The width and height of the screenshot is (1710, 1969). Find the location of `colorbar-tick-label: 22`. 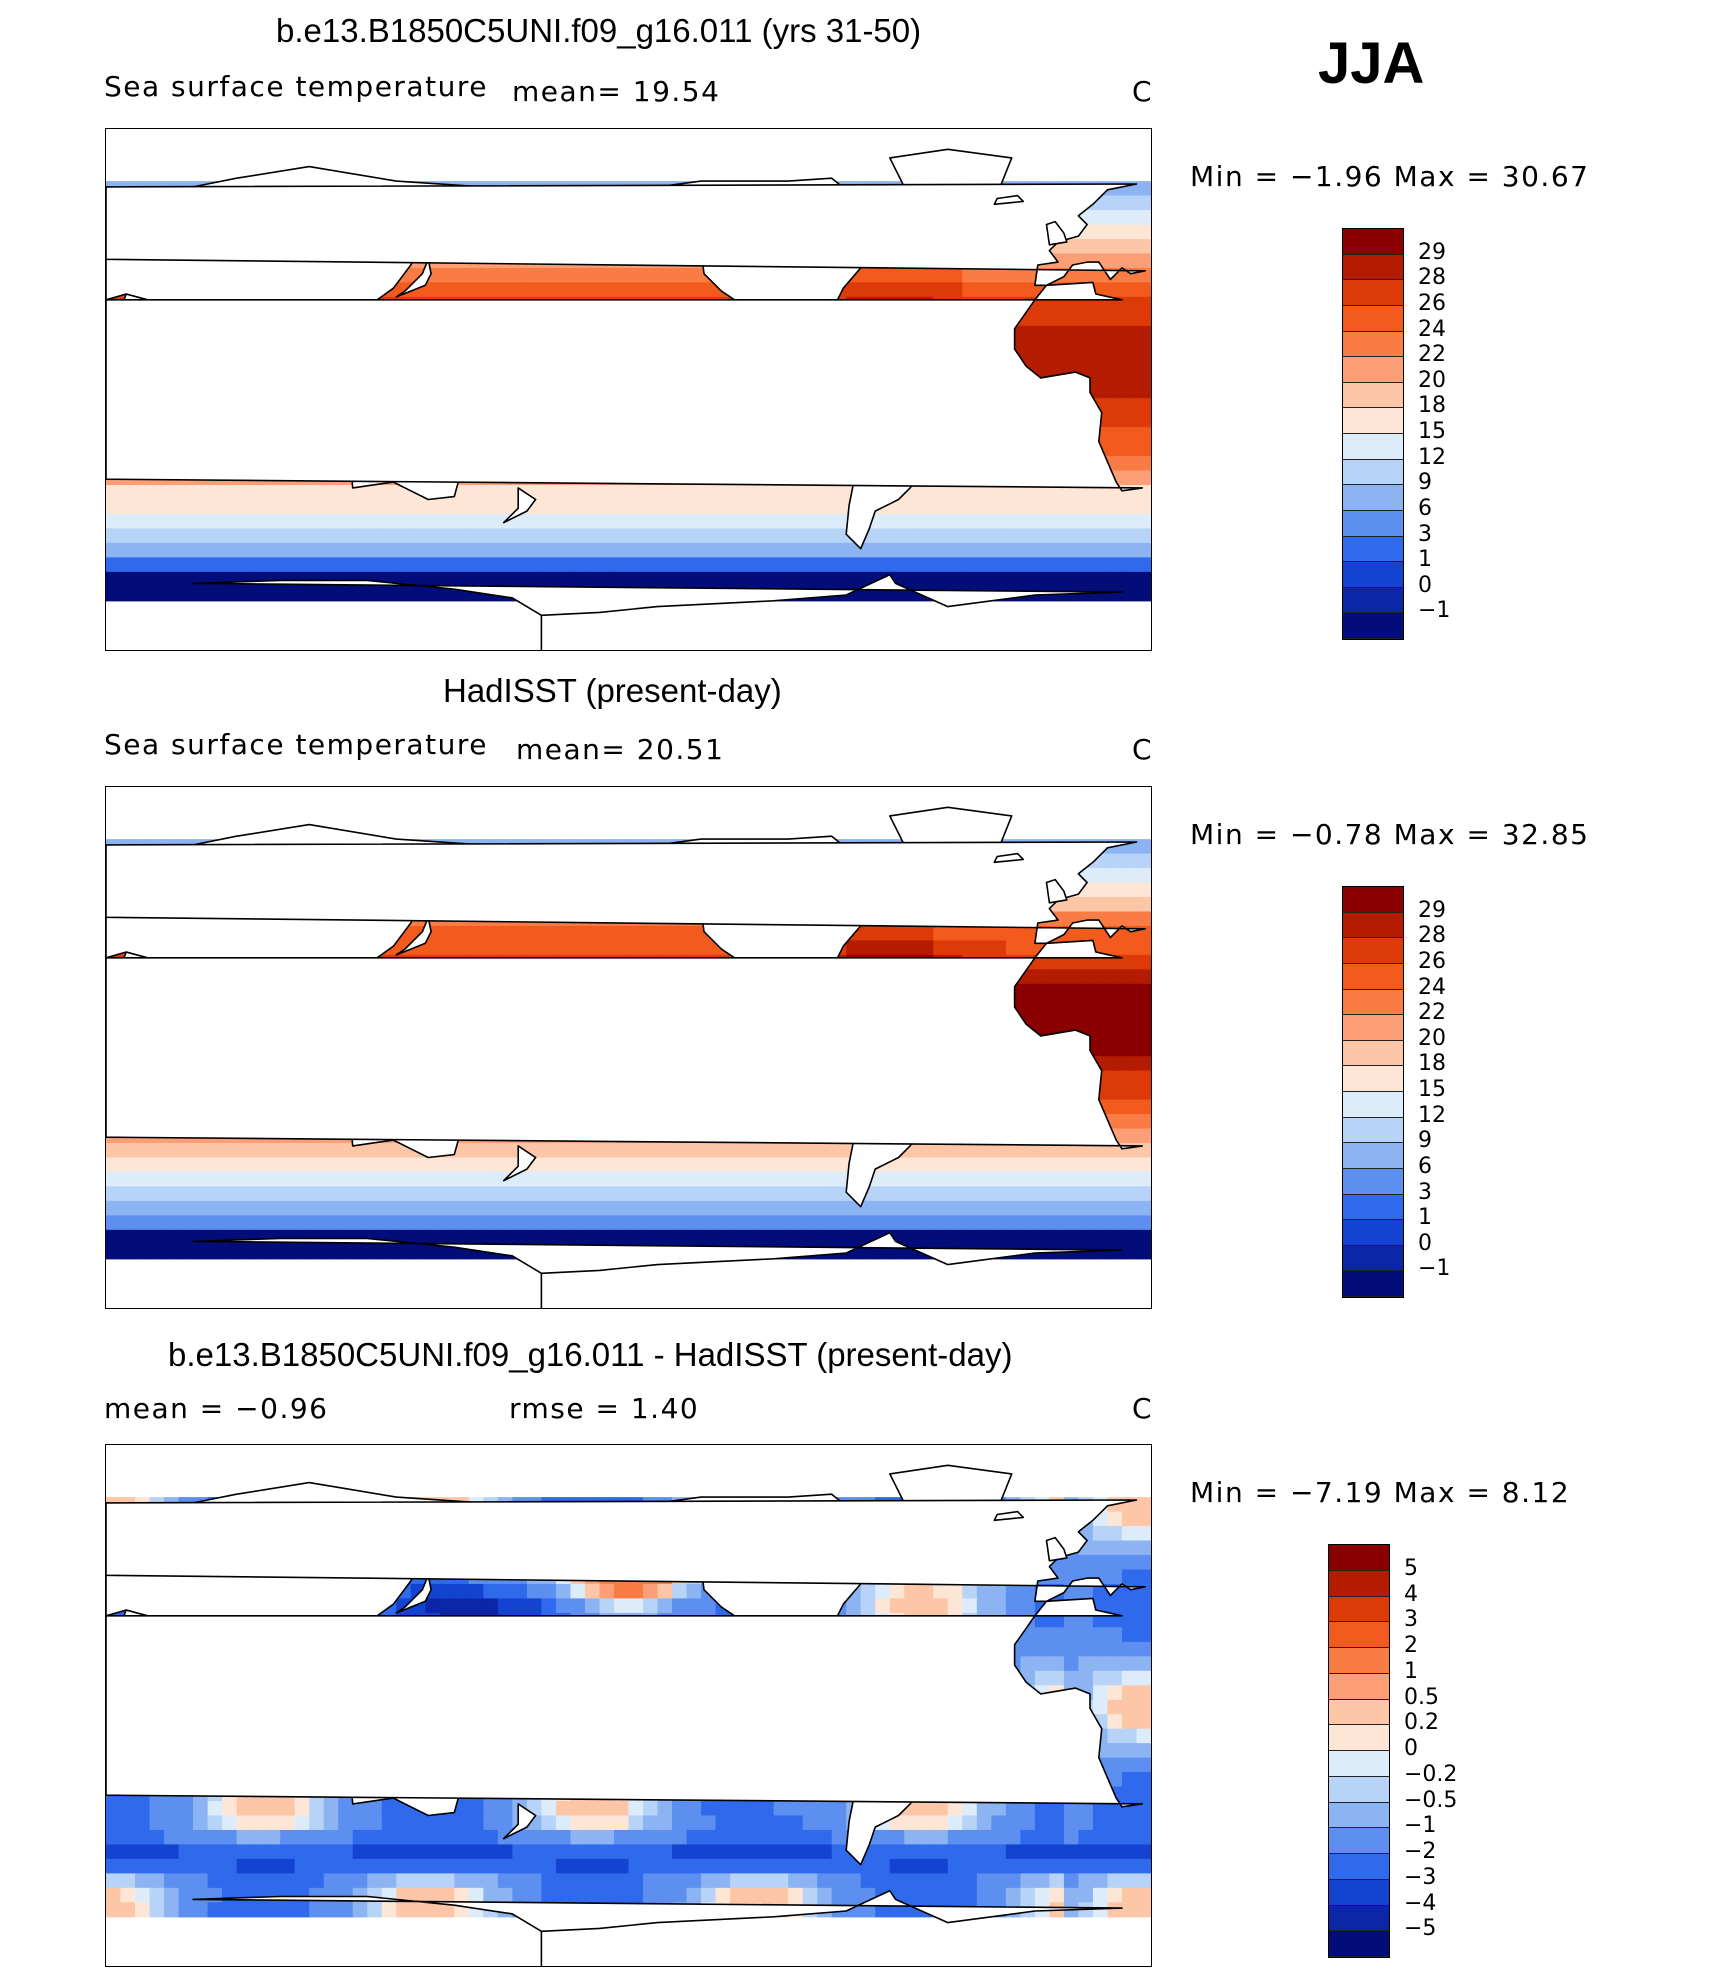

colorbar-tick-label: 22 is located at coordinates (1432, 1013).